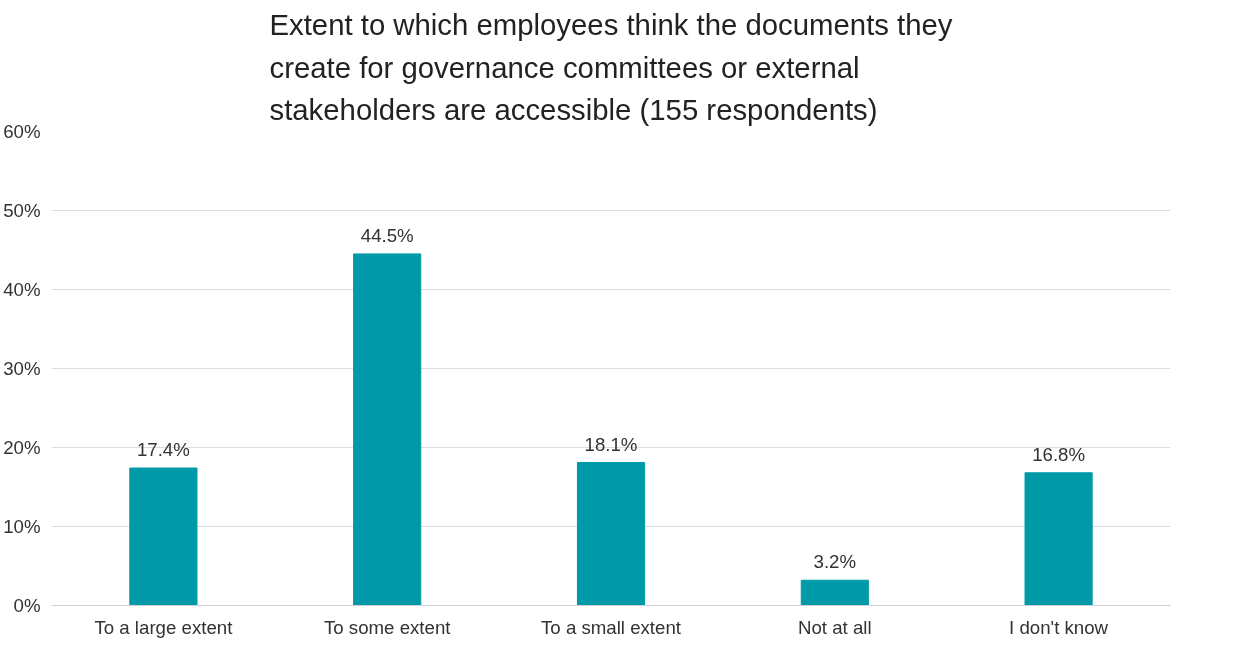  I want to click on data-label: 3.2%, so click(835, 562).